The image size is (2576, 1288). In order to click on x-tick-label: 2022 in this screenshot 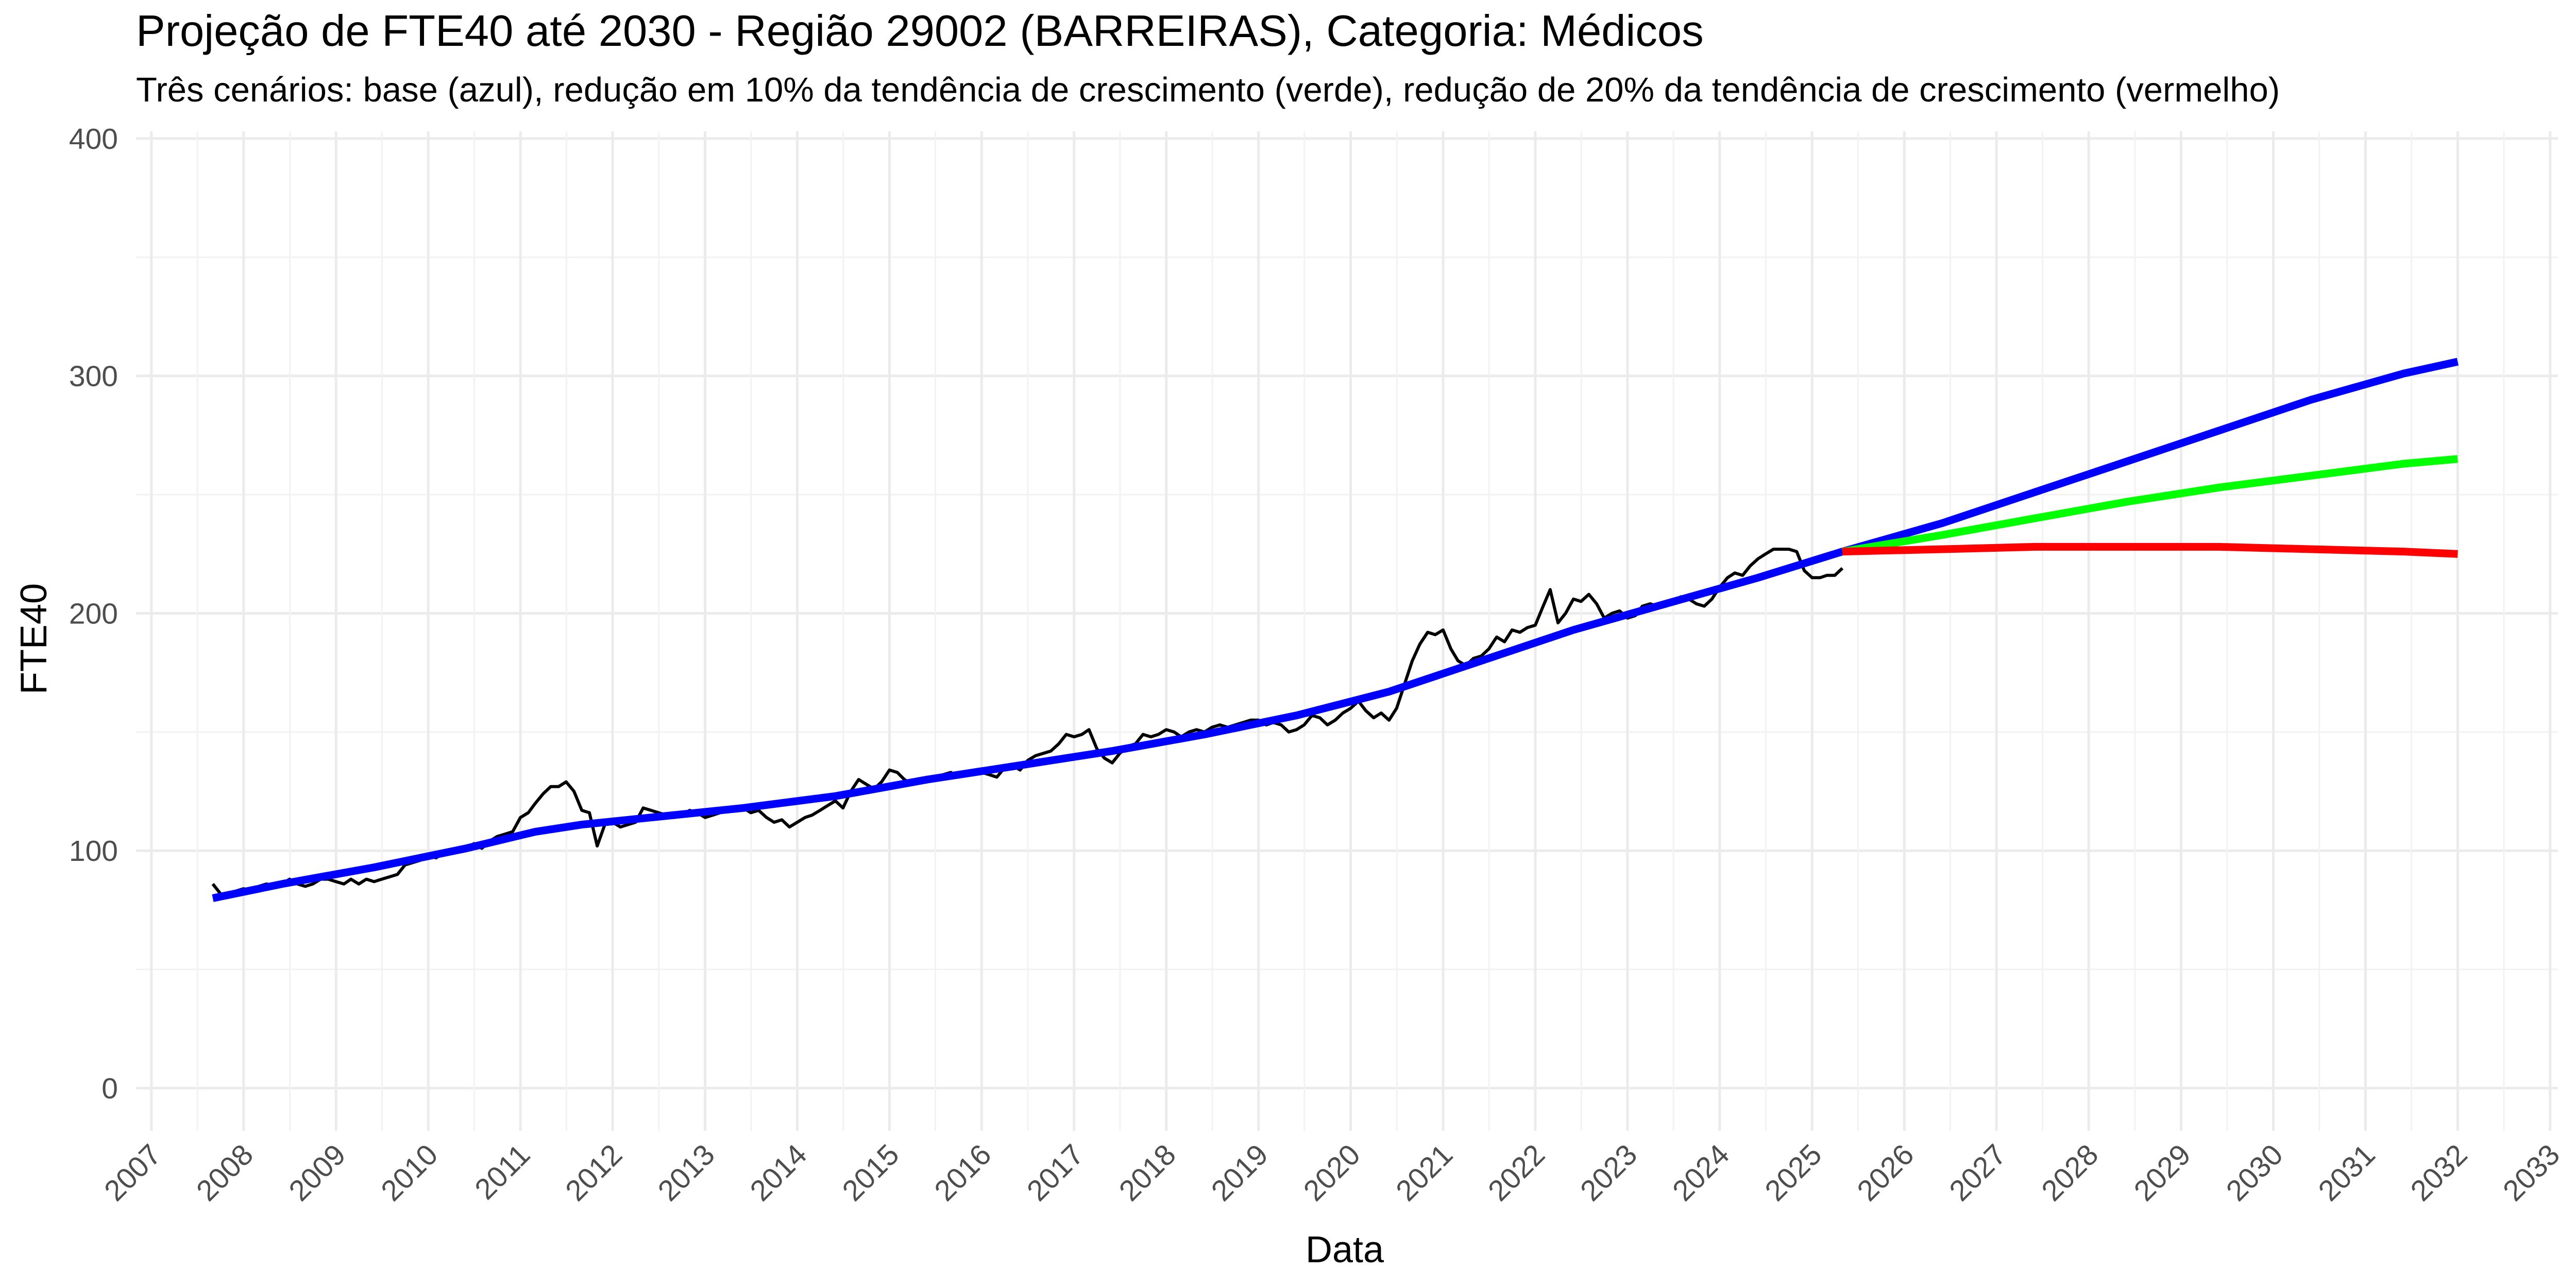, I will do `click(1517, 1173)`.